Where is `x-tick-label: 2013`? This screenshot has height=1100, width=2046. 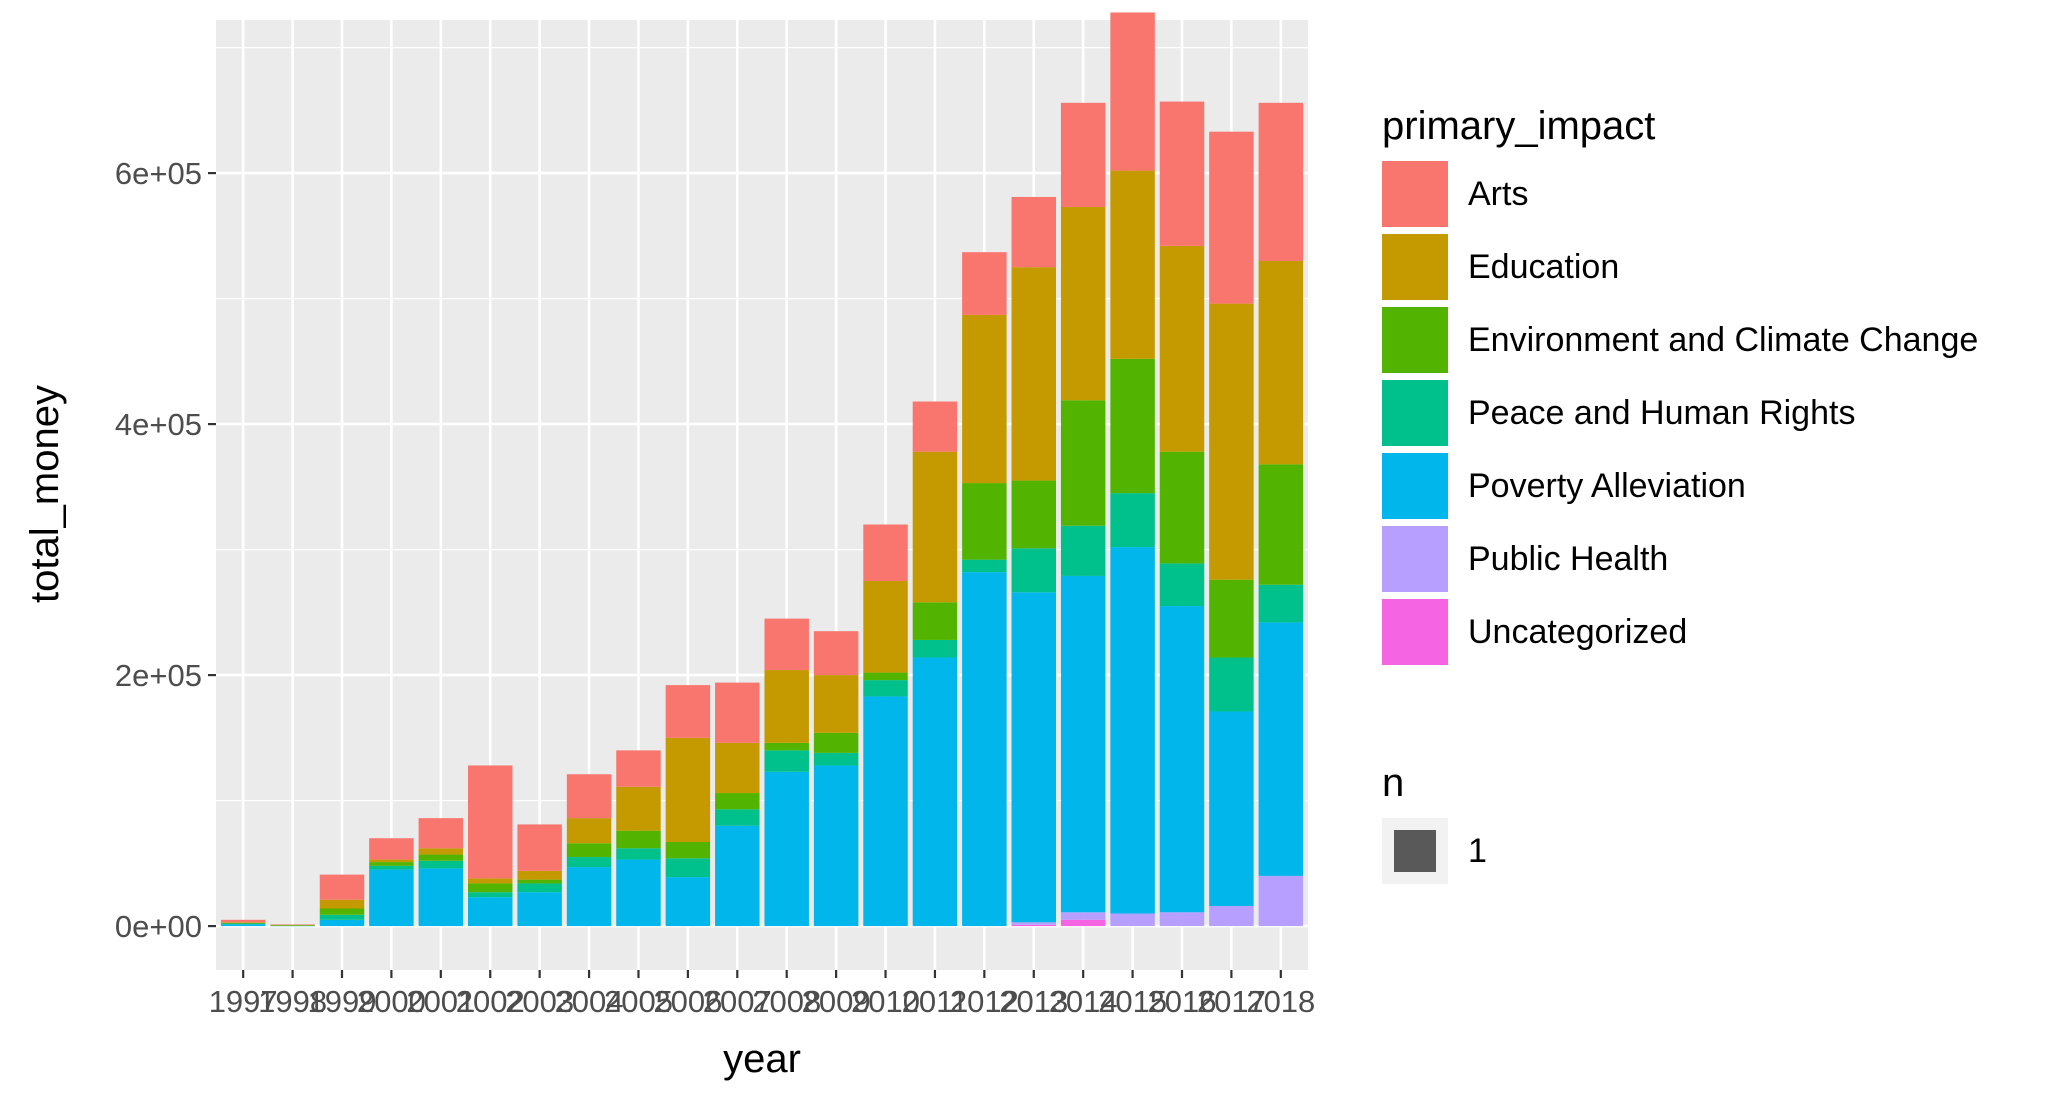 x-tick-label: 2013 is located at coordinates (1033, 1001).